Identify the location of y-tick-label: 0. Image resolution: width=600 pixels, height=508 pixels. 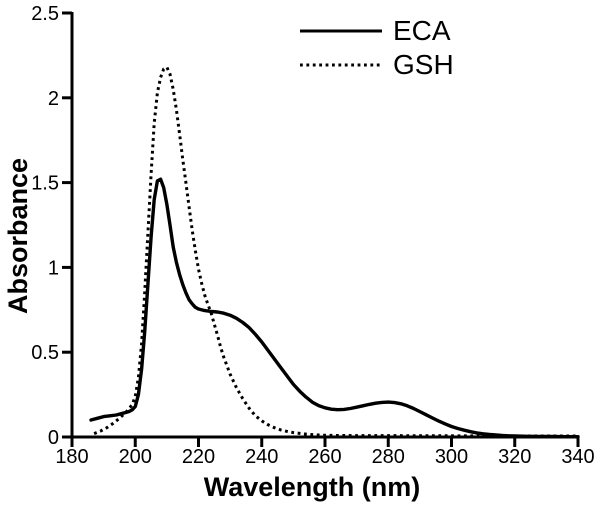
(53, 438).